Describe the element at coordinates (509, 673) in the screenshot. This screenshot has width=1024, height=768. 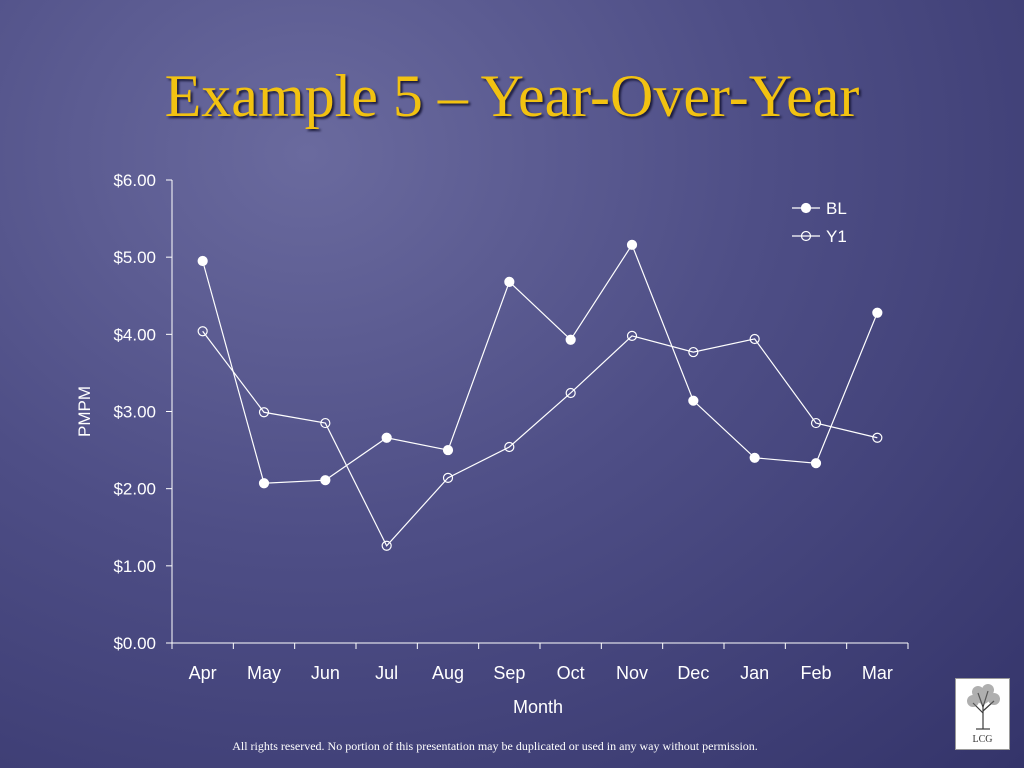
I see `x-tick-label: Sep` at that location.